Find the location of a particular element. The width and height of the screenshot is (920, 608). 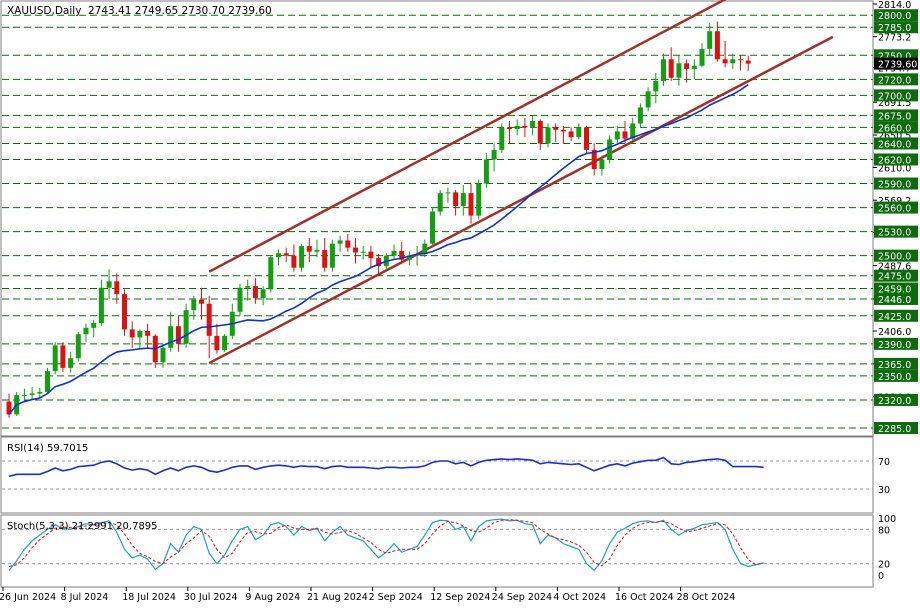

level-label-text: 2660.0 is located at coordinates (894, 128).